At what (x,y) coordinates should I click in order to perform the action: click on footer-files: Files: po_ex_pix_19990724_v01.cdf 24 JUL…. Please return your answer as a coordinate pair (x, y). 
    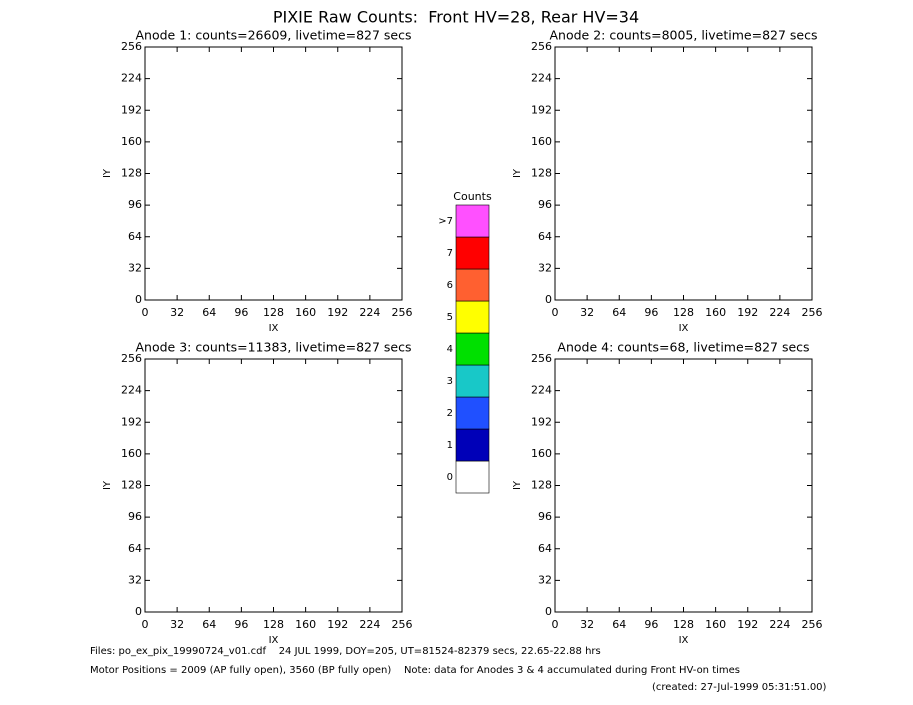
    Looking at the image, I should click on (345, 651).